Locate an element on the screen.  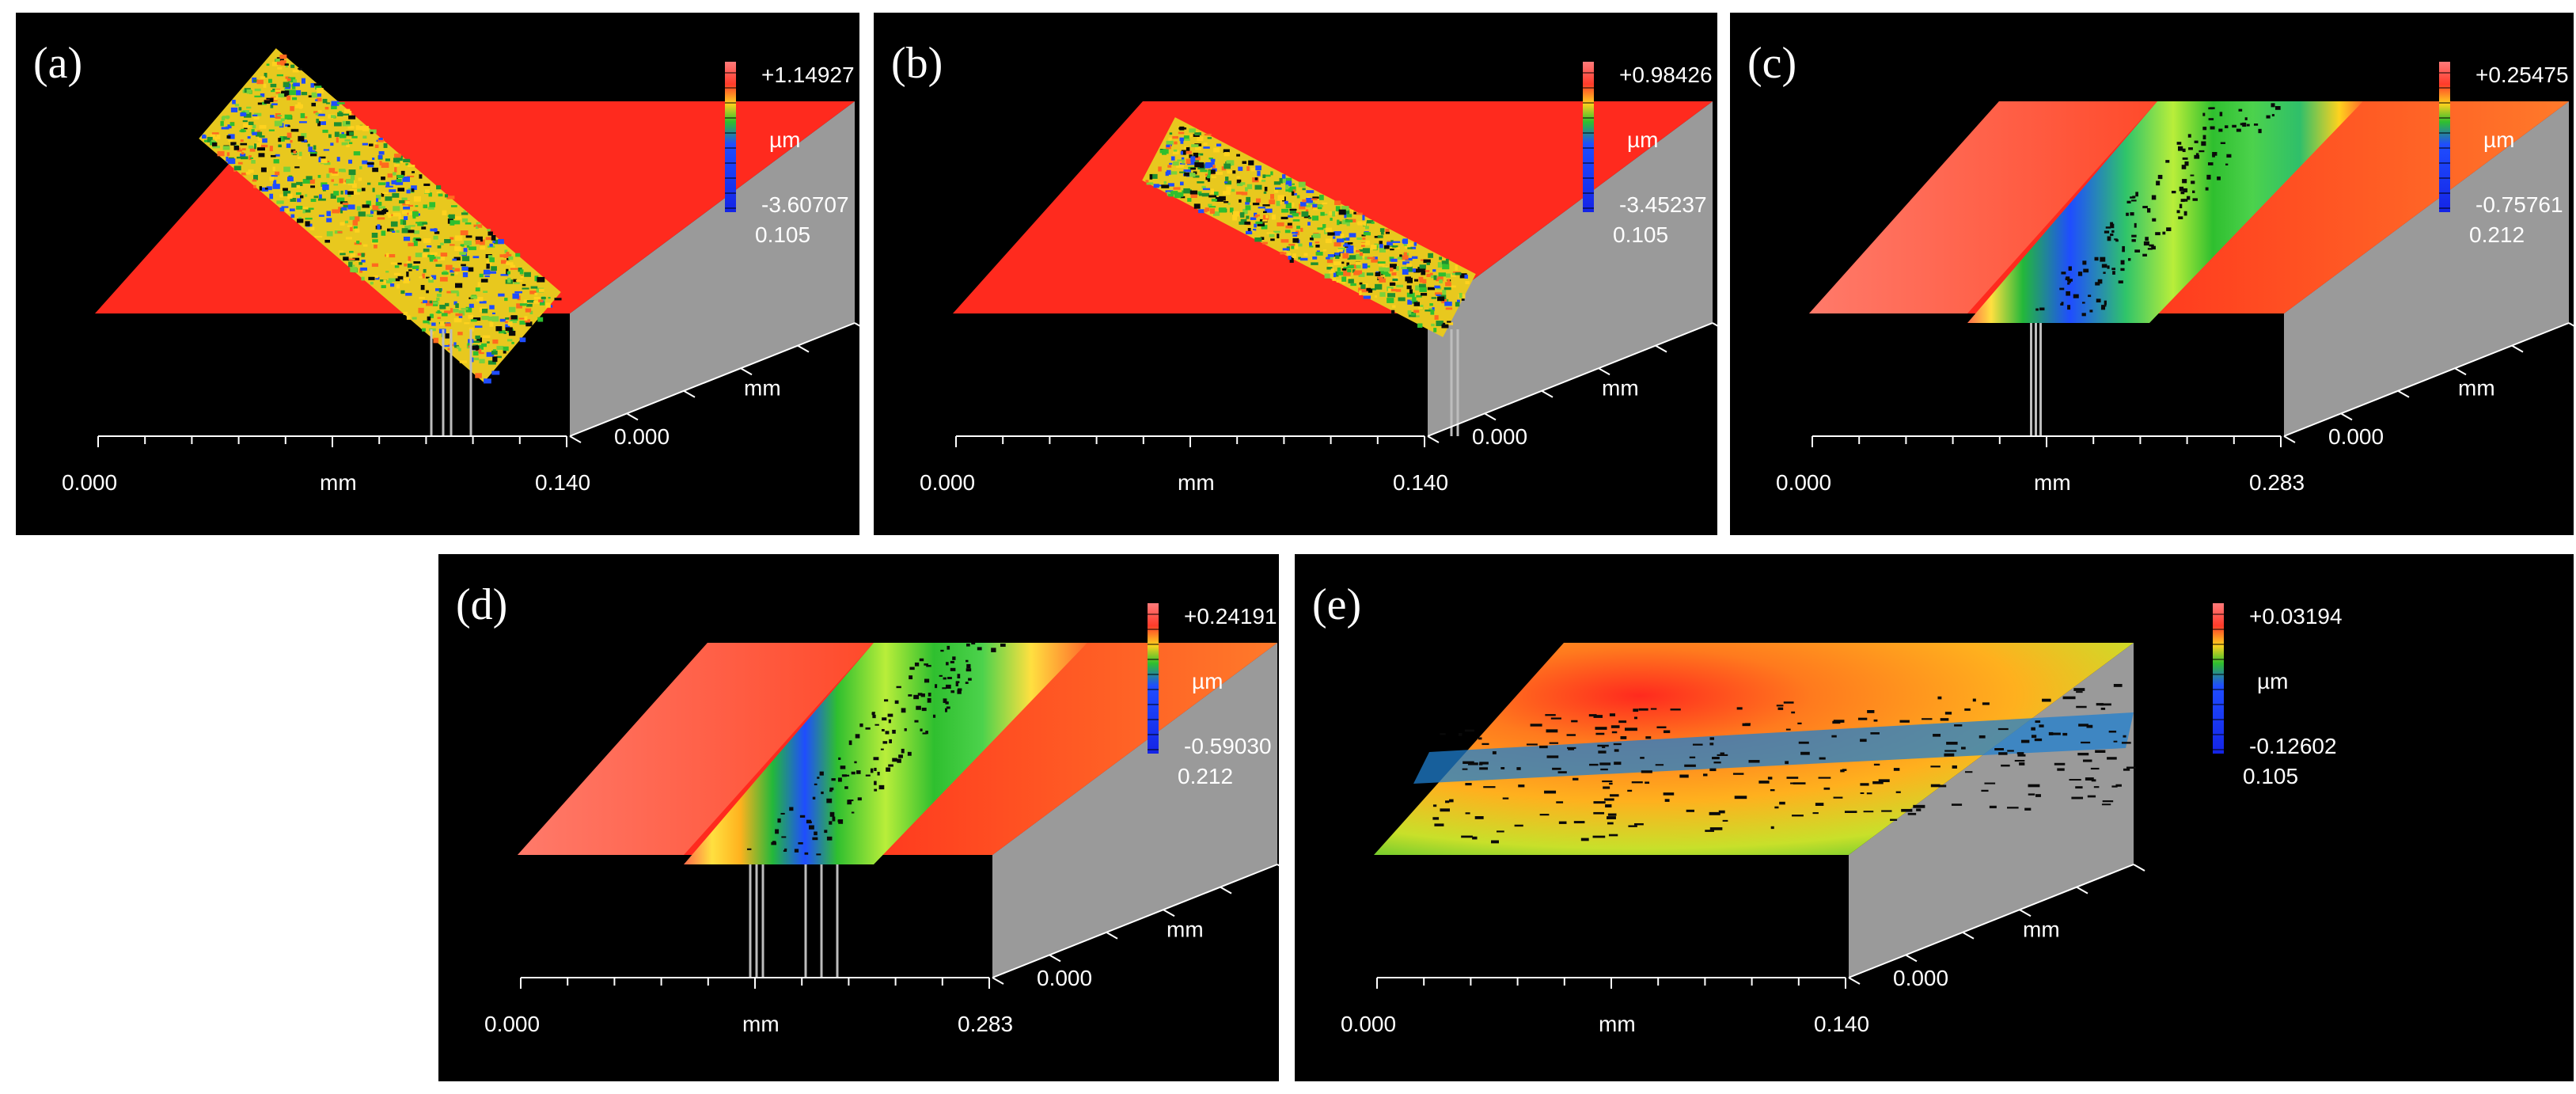
x-unit-label: mm is located at coordinates (2052, 482).